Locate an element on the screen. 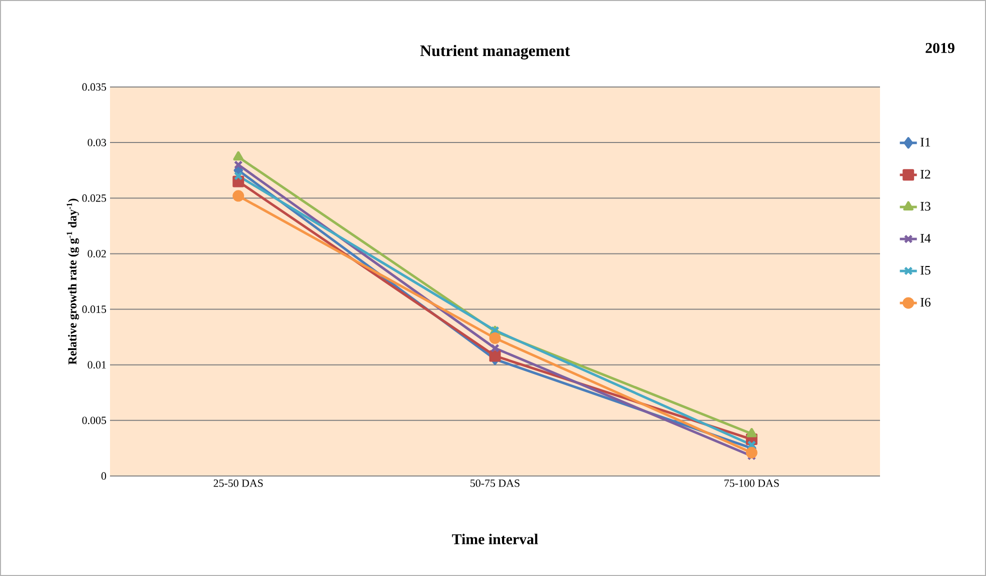  x-axis-title: Time interval is located at coordinates (495, 539).